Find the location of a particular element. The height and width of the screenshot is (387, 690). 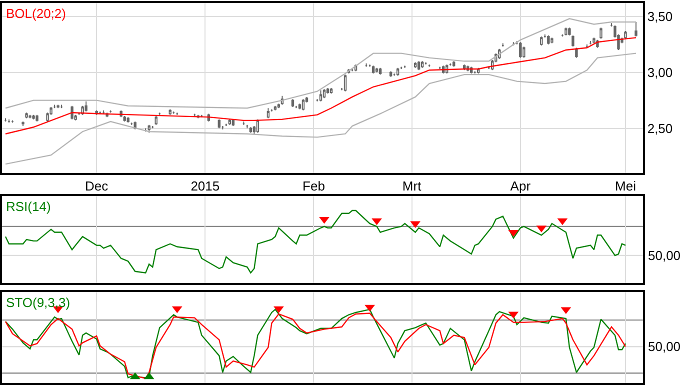

y-tick-label: 2,50 is located at coordinates (660, 128).